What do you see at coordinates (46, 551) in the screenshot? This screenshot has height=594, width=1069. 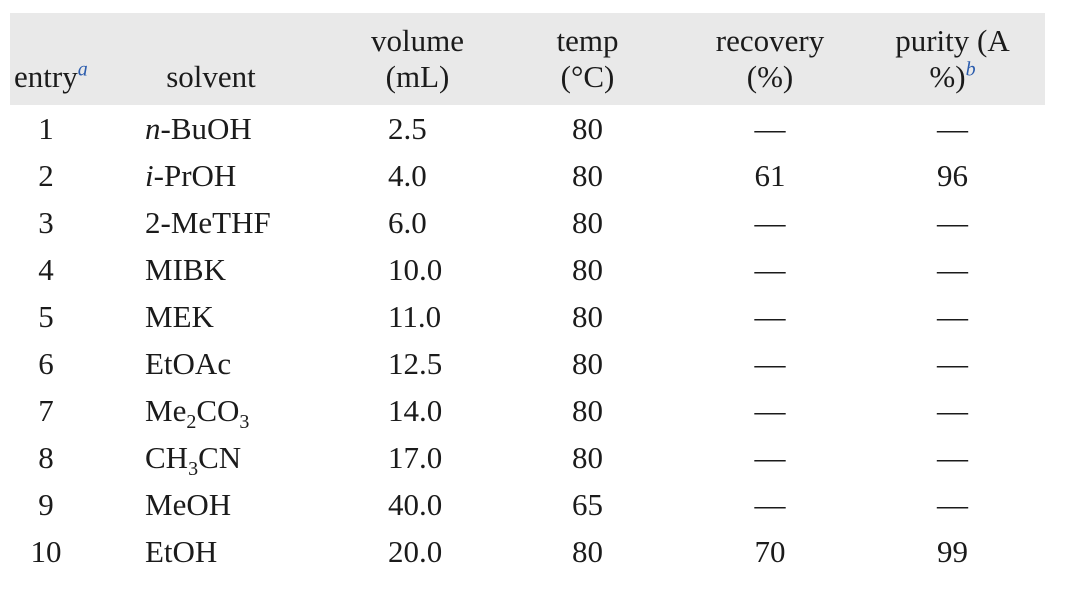 I see `cell-entry: 10` at bounding box center [46, 551].